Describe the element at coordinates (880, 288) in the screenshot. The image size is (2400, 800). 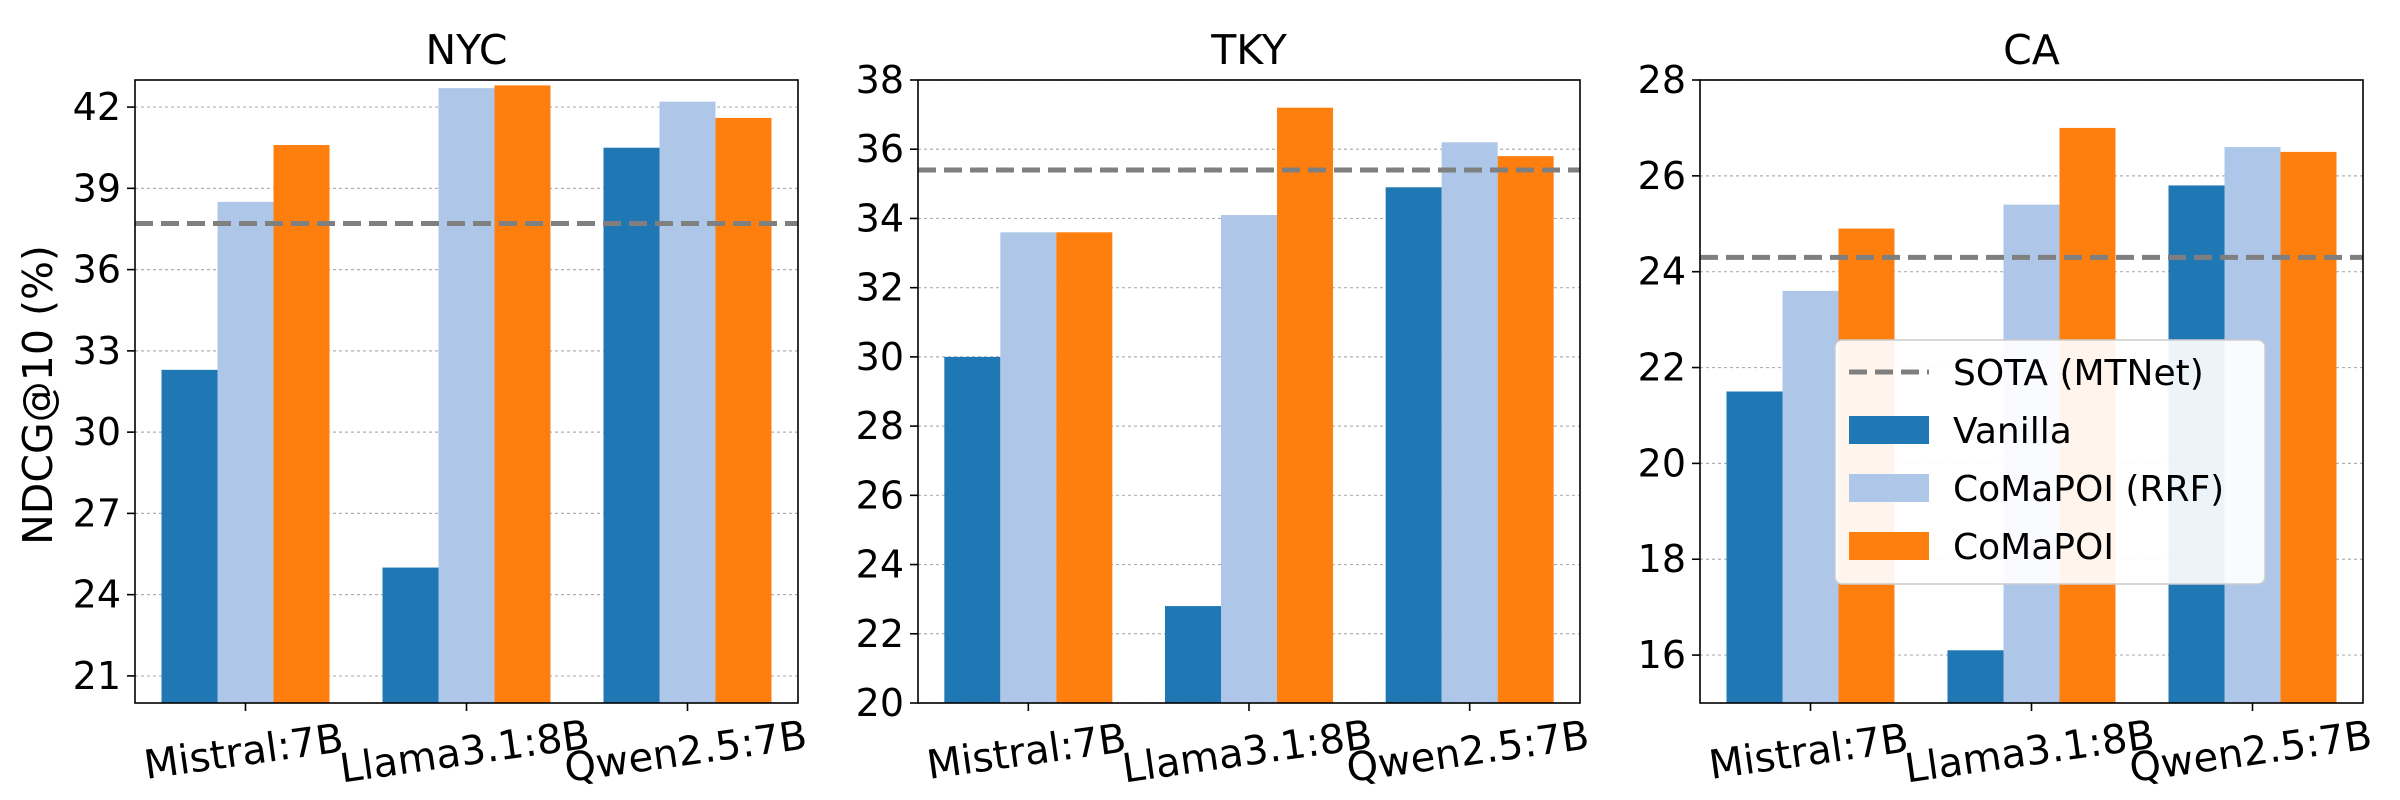
I see `y-tick-label: 32` at that location.